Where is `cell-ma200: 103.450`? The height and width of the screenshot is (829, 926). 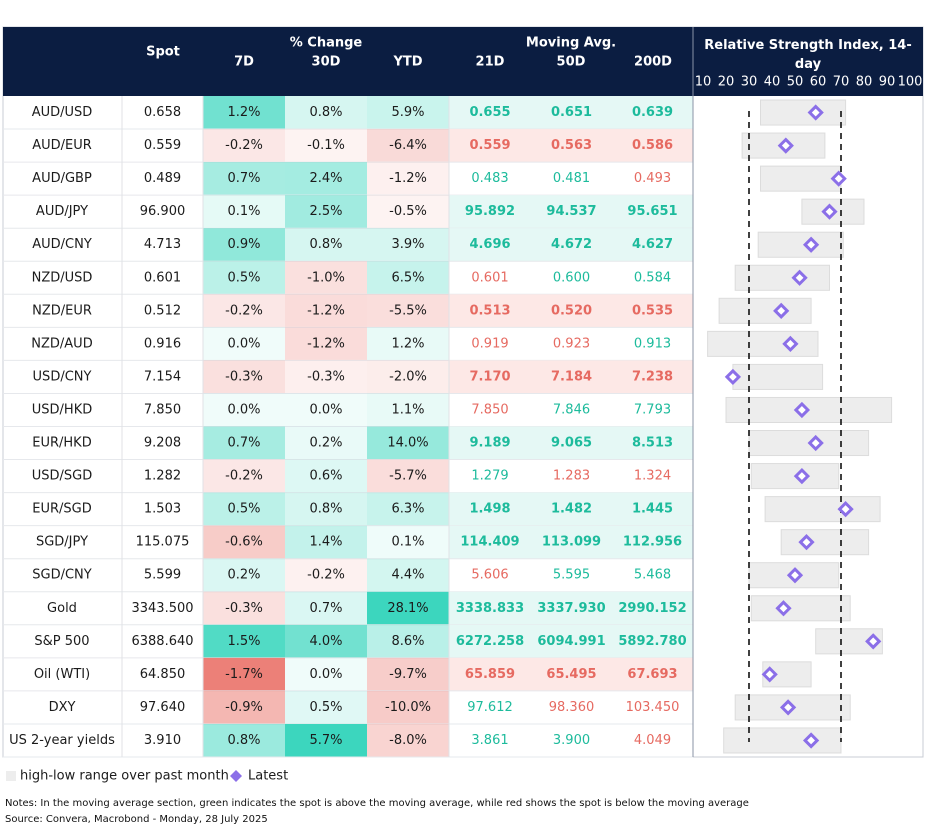
cell-ma200: 103.450 is located at coordinates (653, 707).